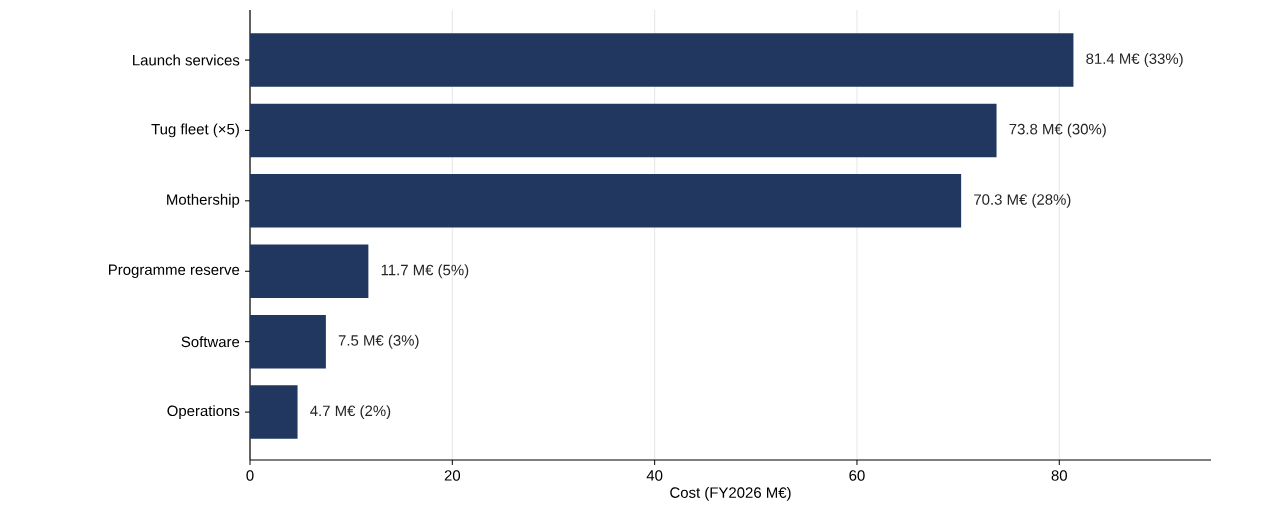 Image resolution: width=1267 pixels, height=531 pixels. I want to click on x-tick-label: 80, so click(1059, 475).